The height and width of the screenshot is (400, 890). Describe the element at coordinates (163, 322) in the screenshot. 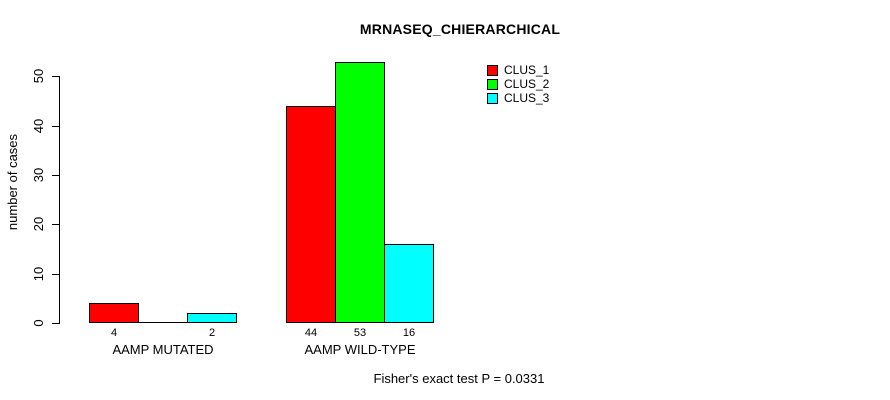

I see `bar-zero-line` at that location.